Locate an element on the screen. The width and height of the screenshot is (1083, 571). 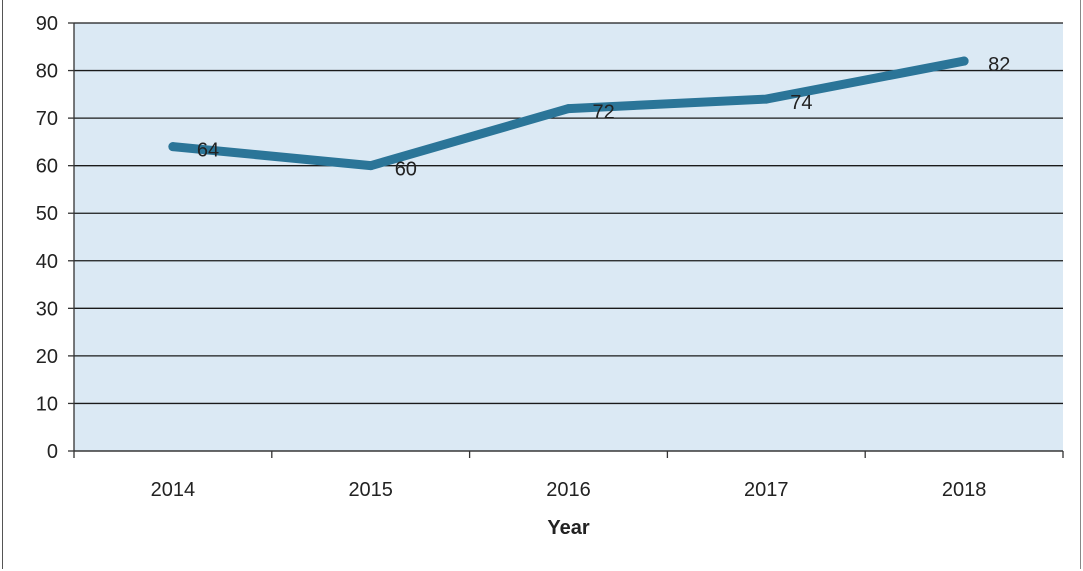
data-label: 82 is located at coordinates (999, 65).